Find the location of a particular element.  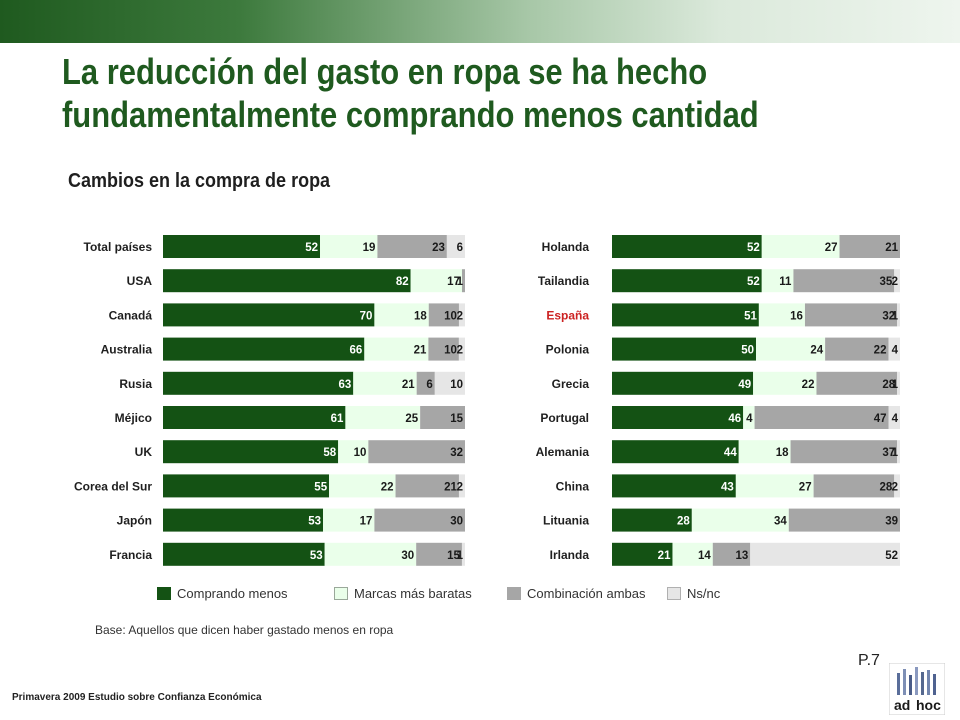

bar-segment-combinacion-ambas-francia is located at coordinates (439, 554).